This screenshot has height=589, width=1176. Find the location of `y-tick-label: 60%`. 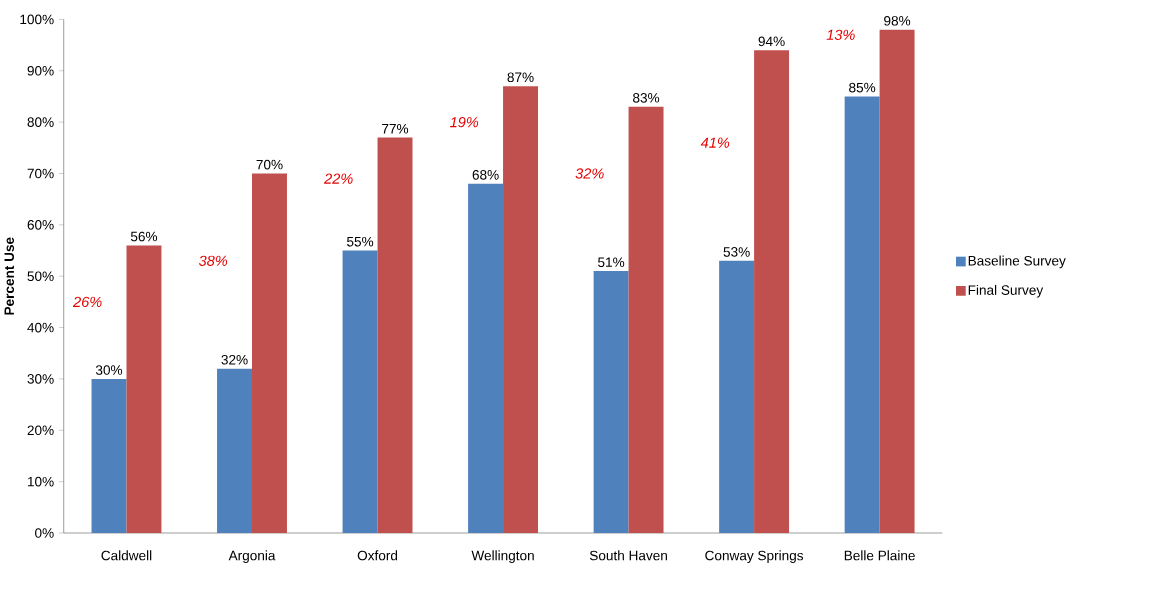

y-tick-label: 60% is located at coordinates (40, 224).